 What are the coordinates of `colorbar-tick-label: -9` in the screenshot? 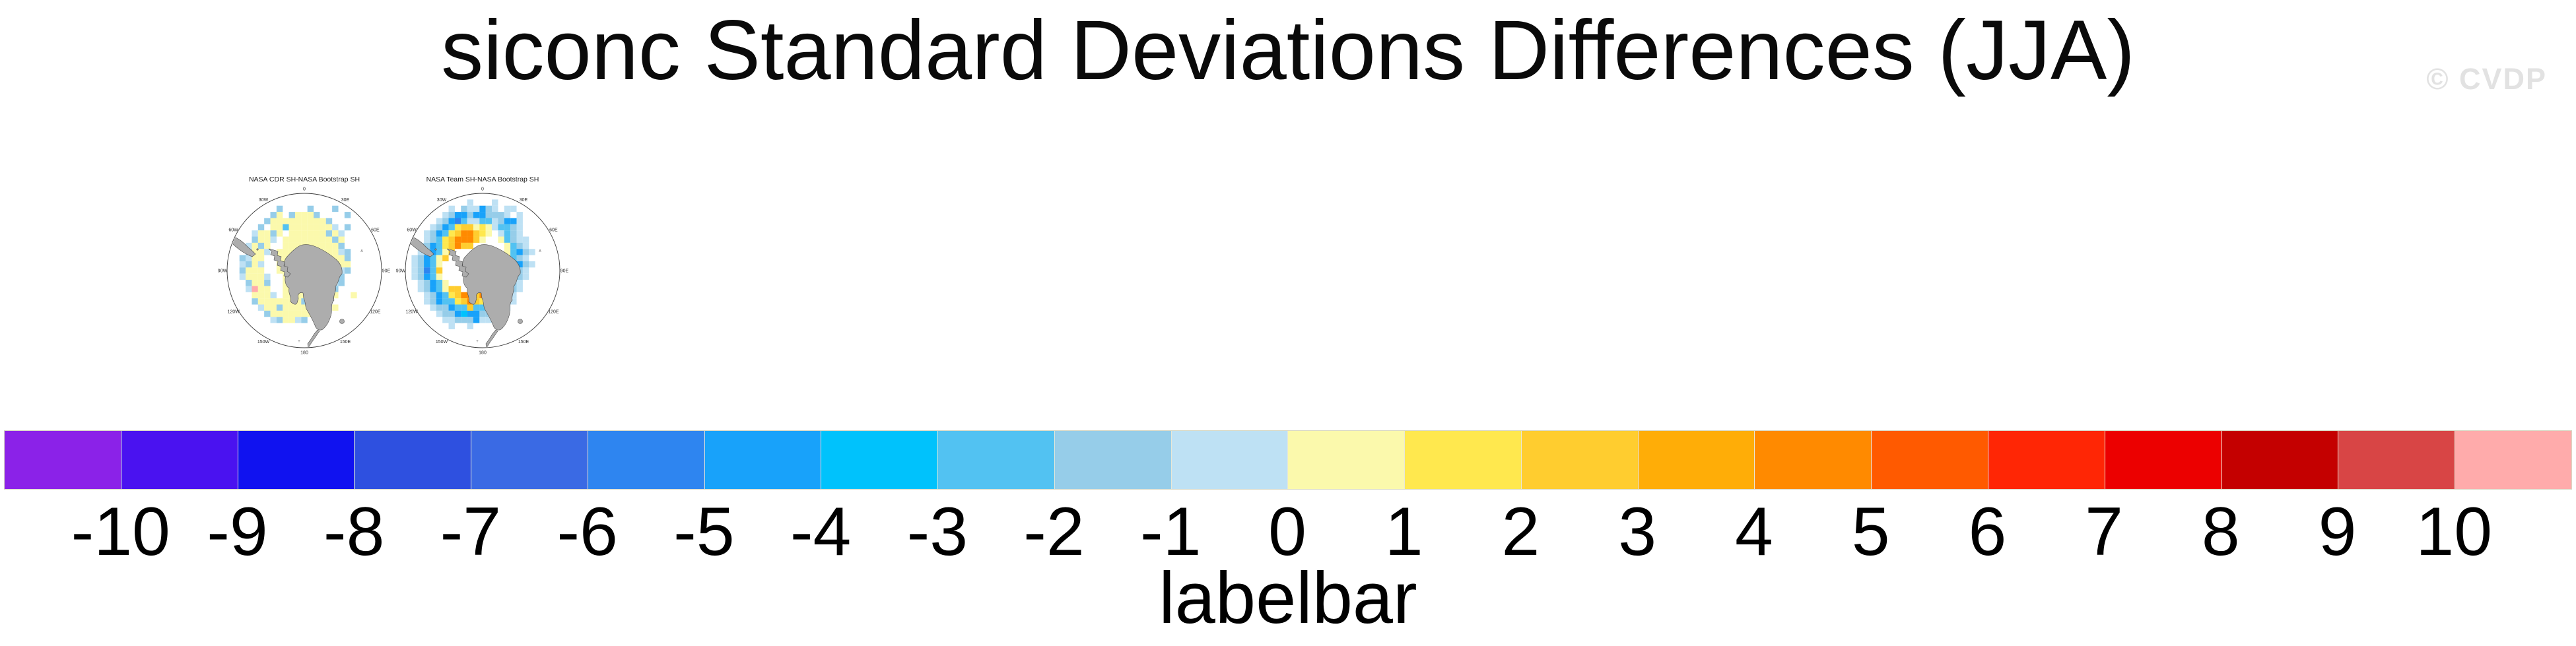 It's located at (237, 532).